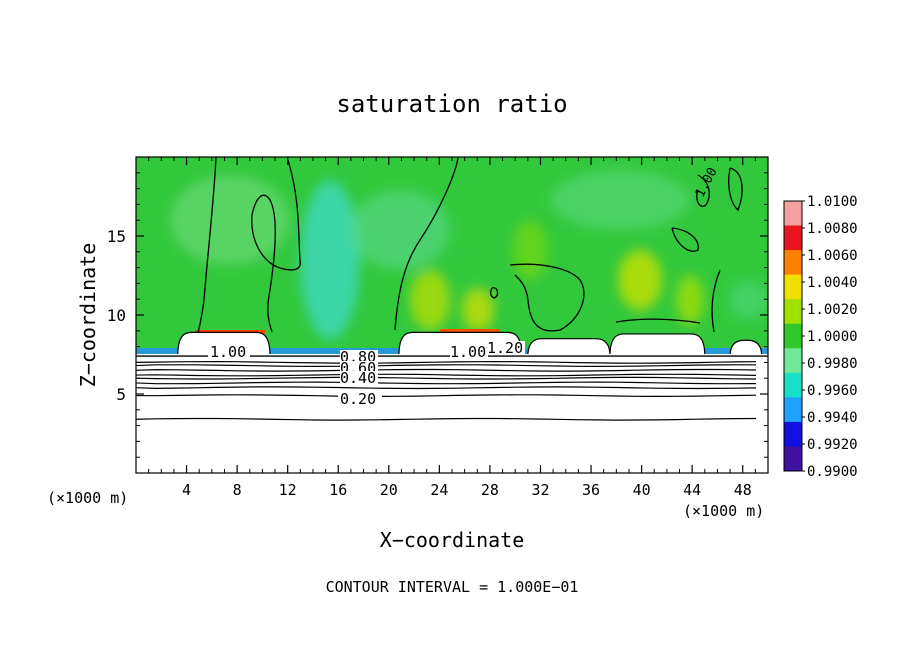 This screenshot has width=904, height=654. I want to click on contour-label: 1.20, so click(505, 348).